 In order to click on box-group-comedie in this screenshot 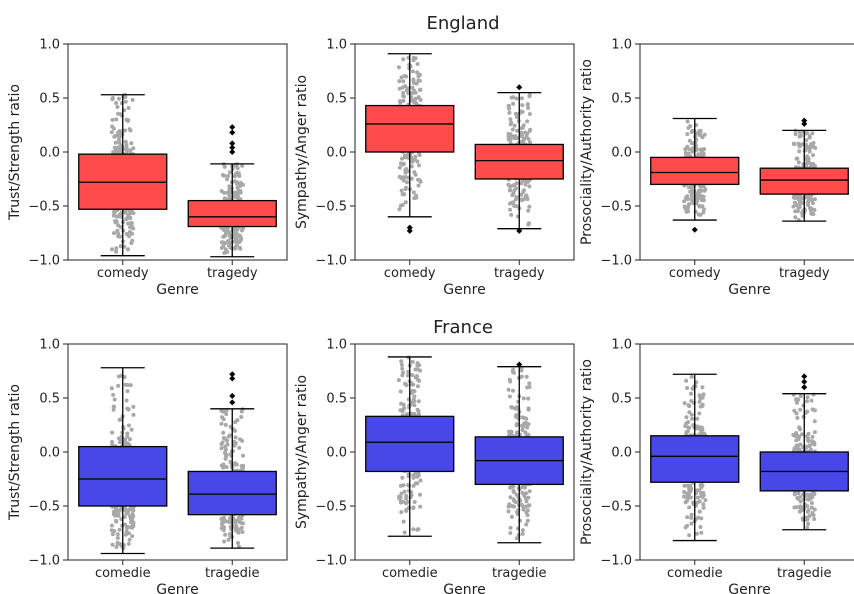, I will do `click(123, 461)`.